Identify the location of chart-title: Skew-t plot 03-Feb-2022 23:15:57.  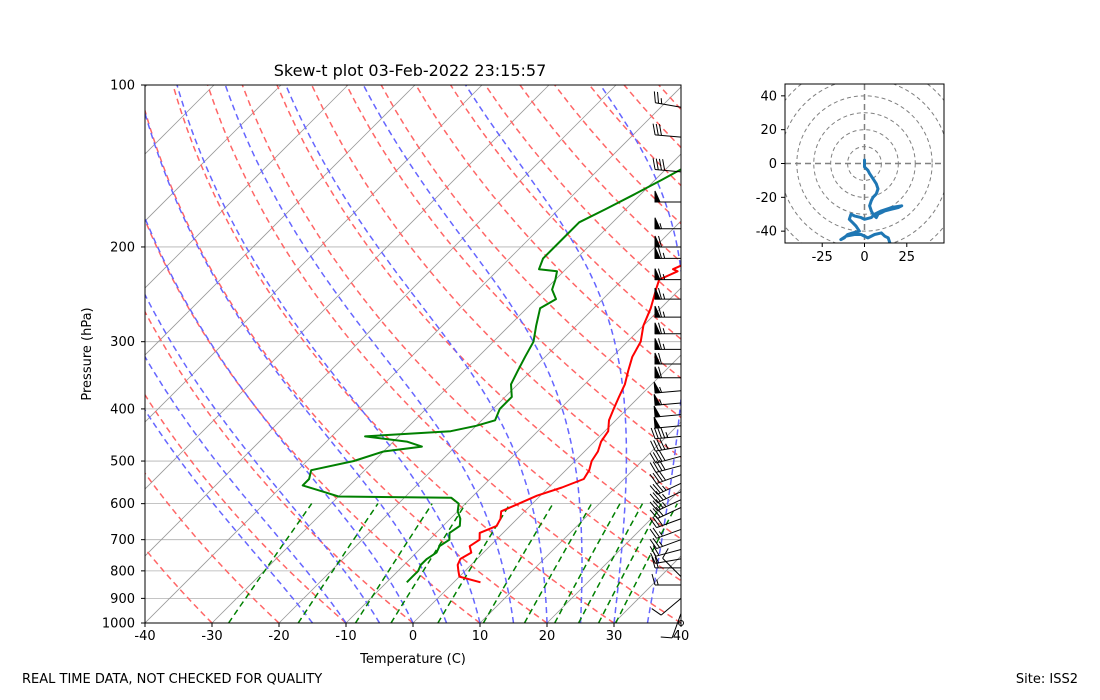
(410, 70).